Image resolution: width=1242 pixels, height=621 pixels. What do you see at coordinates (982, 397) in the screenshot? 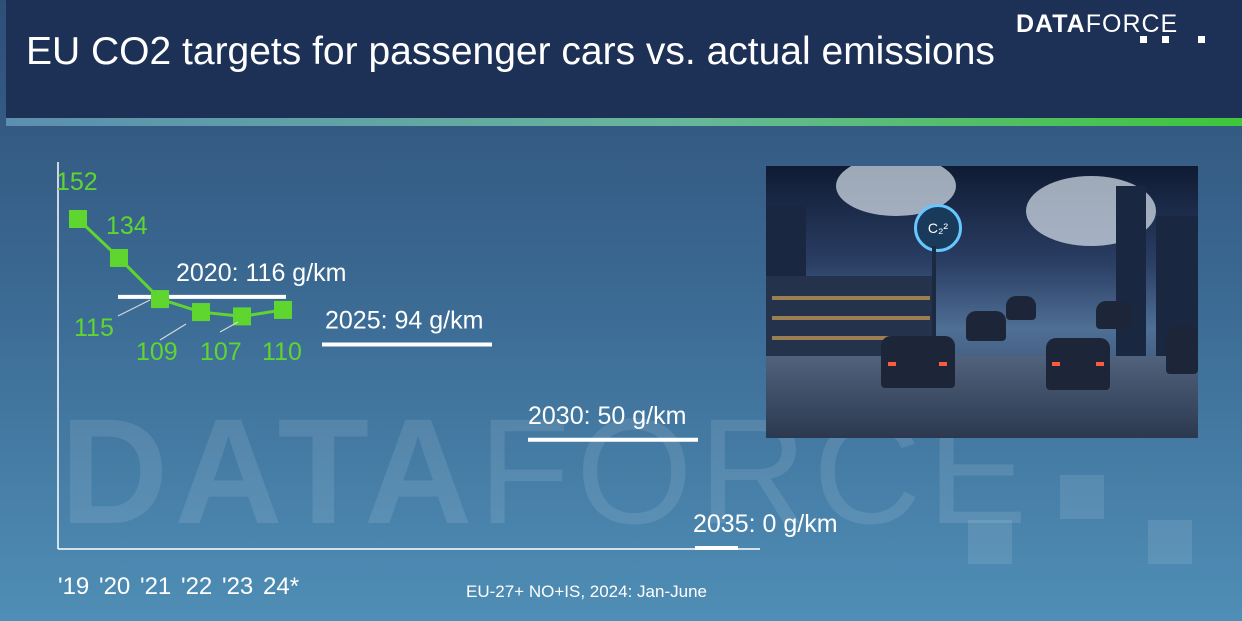
I see `road` at bounding box center [982, 397].